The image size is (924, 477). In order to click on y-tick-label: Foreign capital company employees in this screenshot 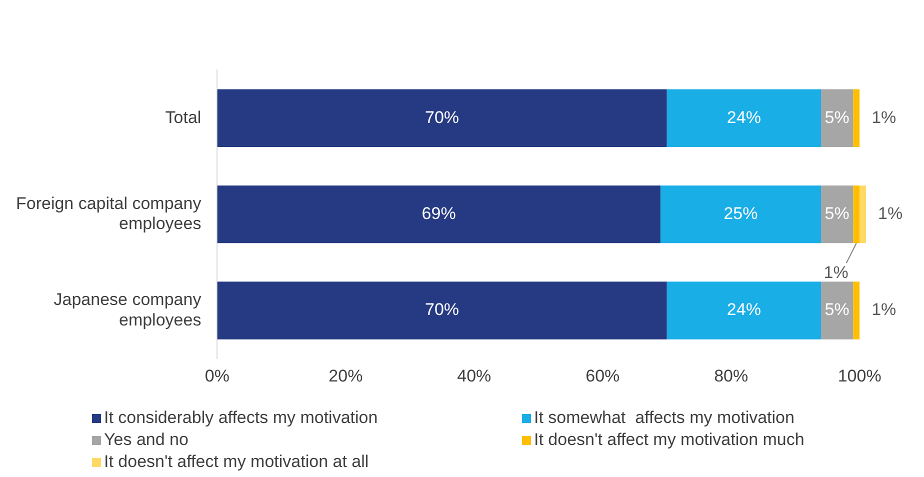, I will do `click(109, 214)`.